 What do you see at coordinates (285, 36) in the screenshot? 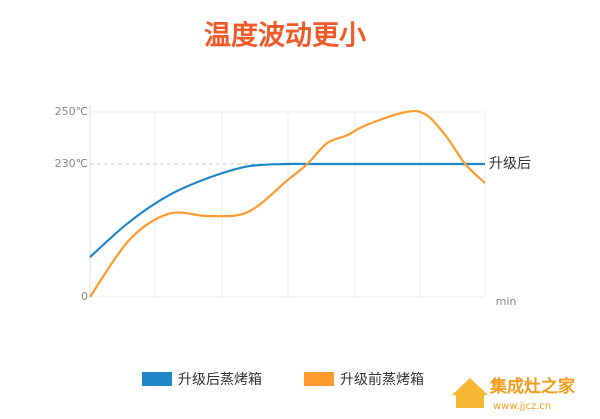
I see `chart-title: 温度波动更小` at bounding box center [285, 36].